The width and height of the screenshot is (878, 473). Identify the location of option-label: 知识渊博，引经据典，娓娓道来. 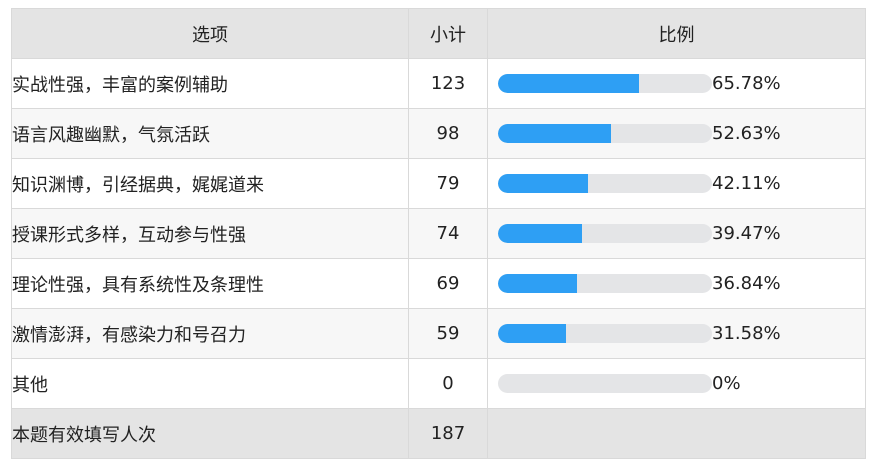
(210, 183).